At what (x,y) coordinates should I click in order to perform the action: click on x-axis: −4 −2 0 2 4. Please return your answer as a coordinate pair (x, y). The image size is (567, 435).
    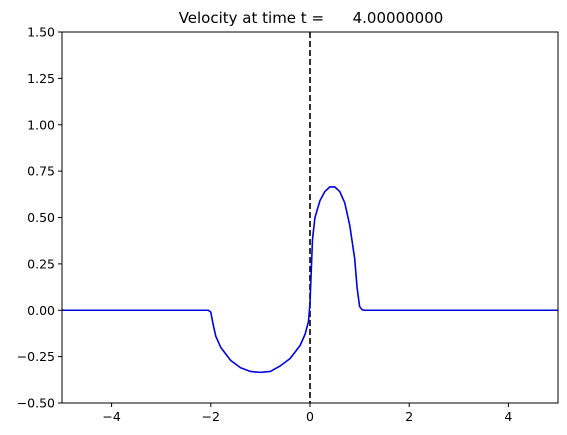
    Looking at the image, I should click on (307, 413).